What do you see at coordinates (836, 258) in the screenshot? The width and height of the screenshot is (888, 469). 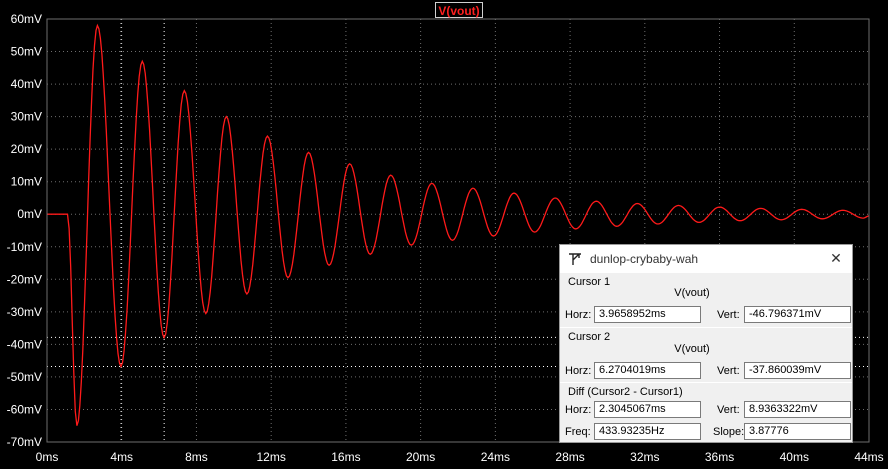 I see `close-icon: ✕` at bounding box center [836, 258].